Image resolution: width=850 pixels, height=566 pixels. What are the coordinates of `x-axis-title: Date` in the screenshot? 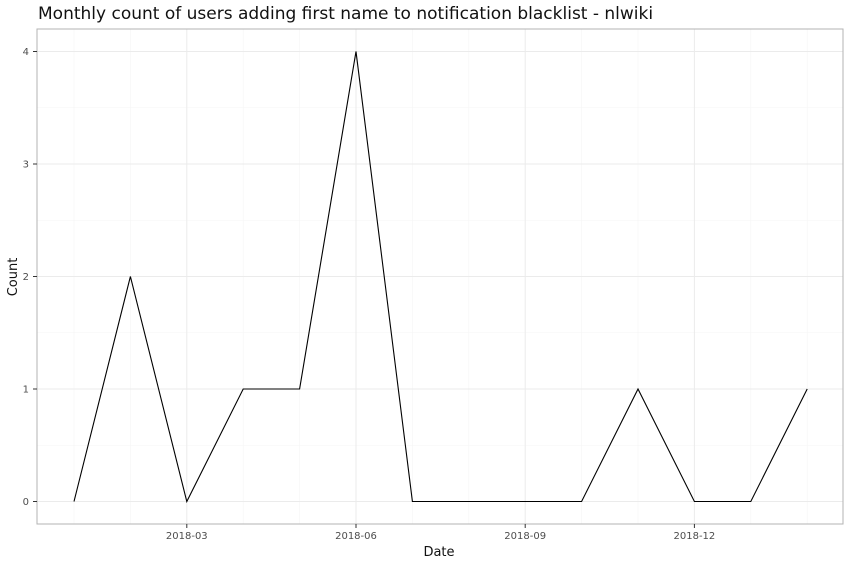 It's located at (438, 552).